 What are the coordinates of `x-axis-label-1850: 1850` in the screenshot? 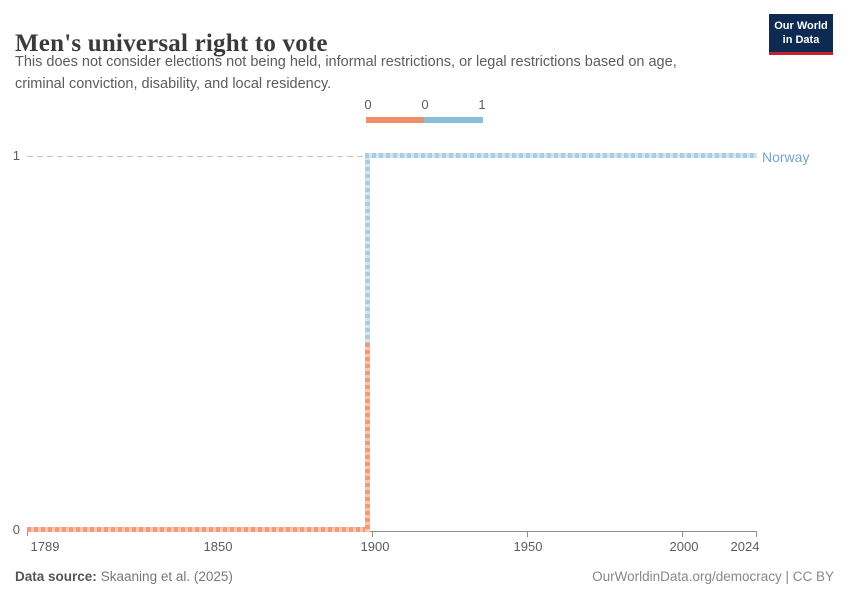 It's located at (218, 546).